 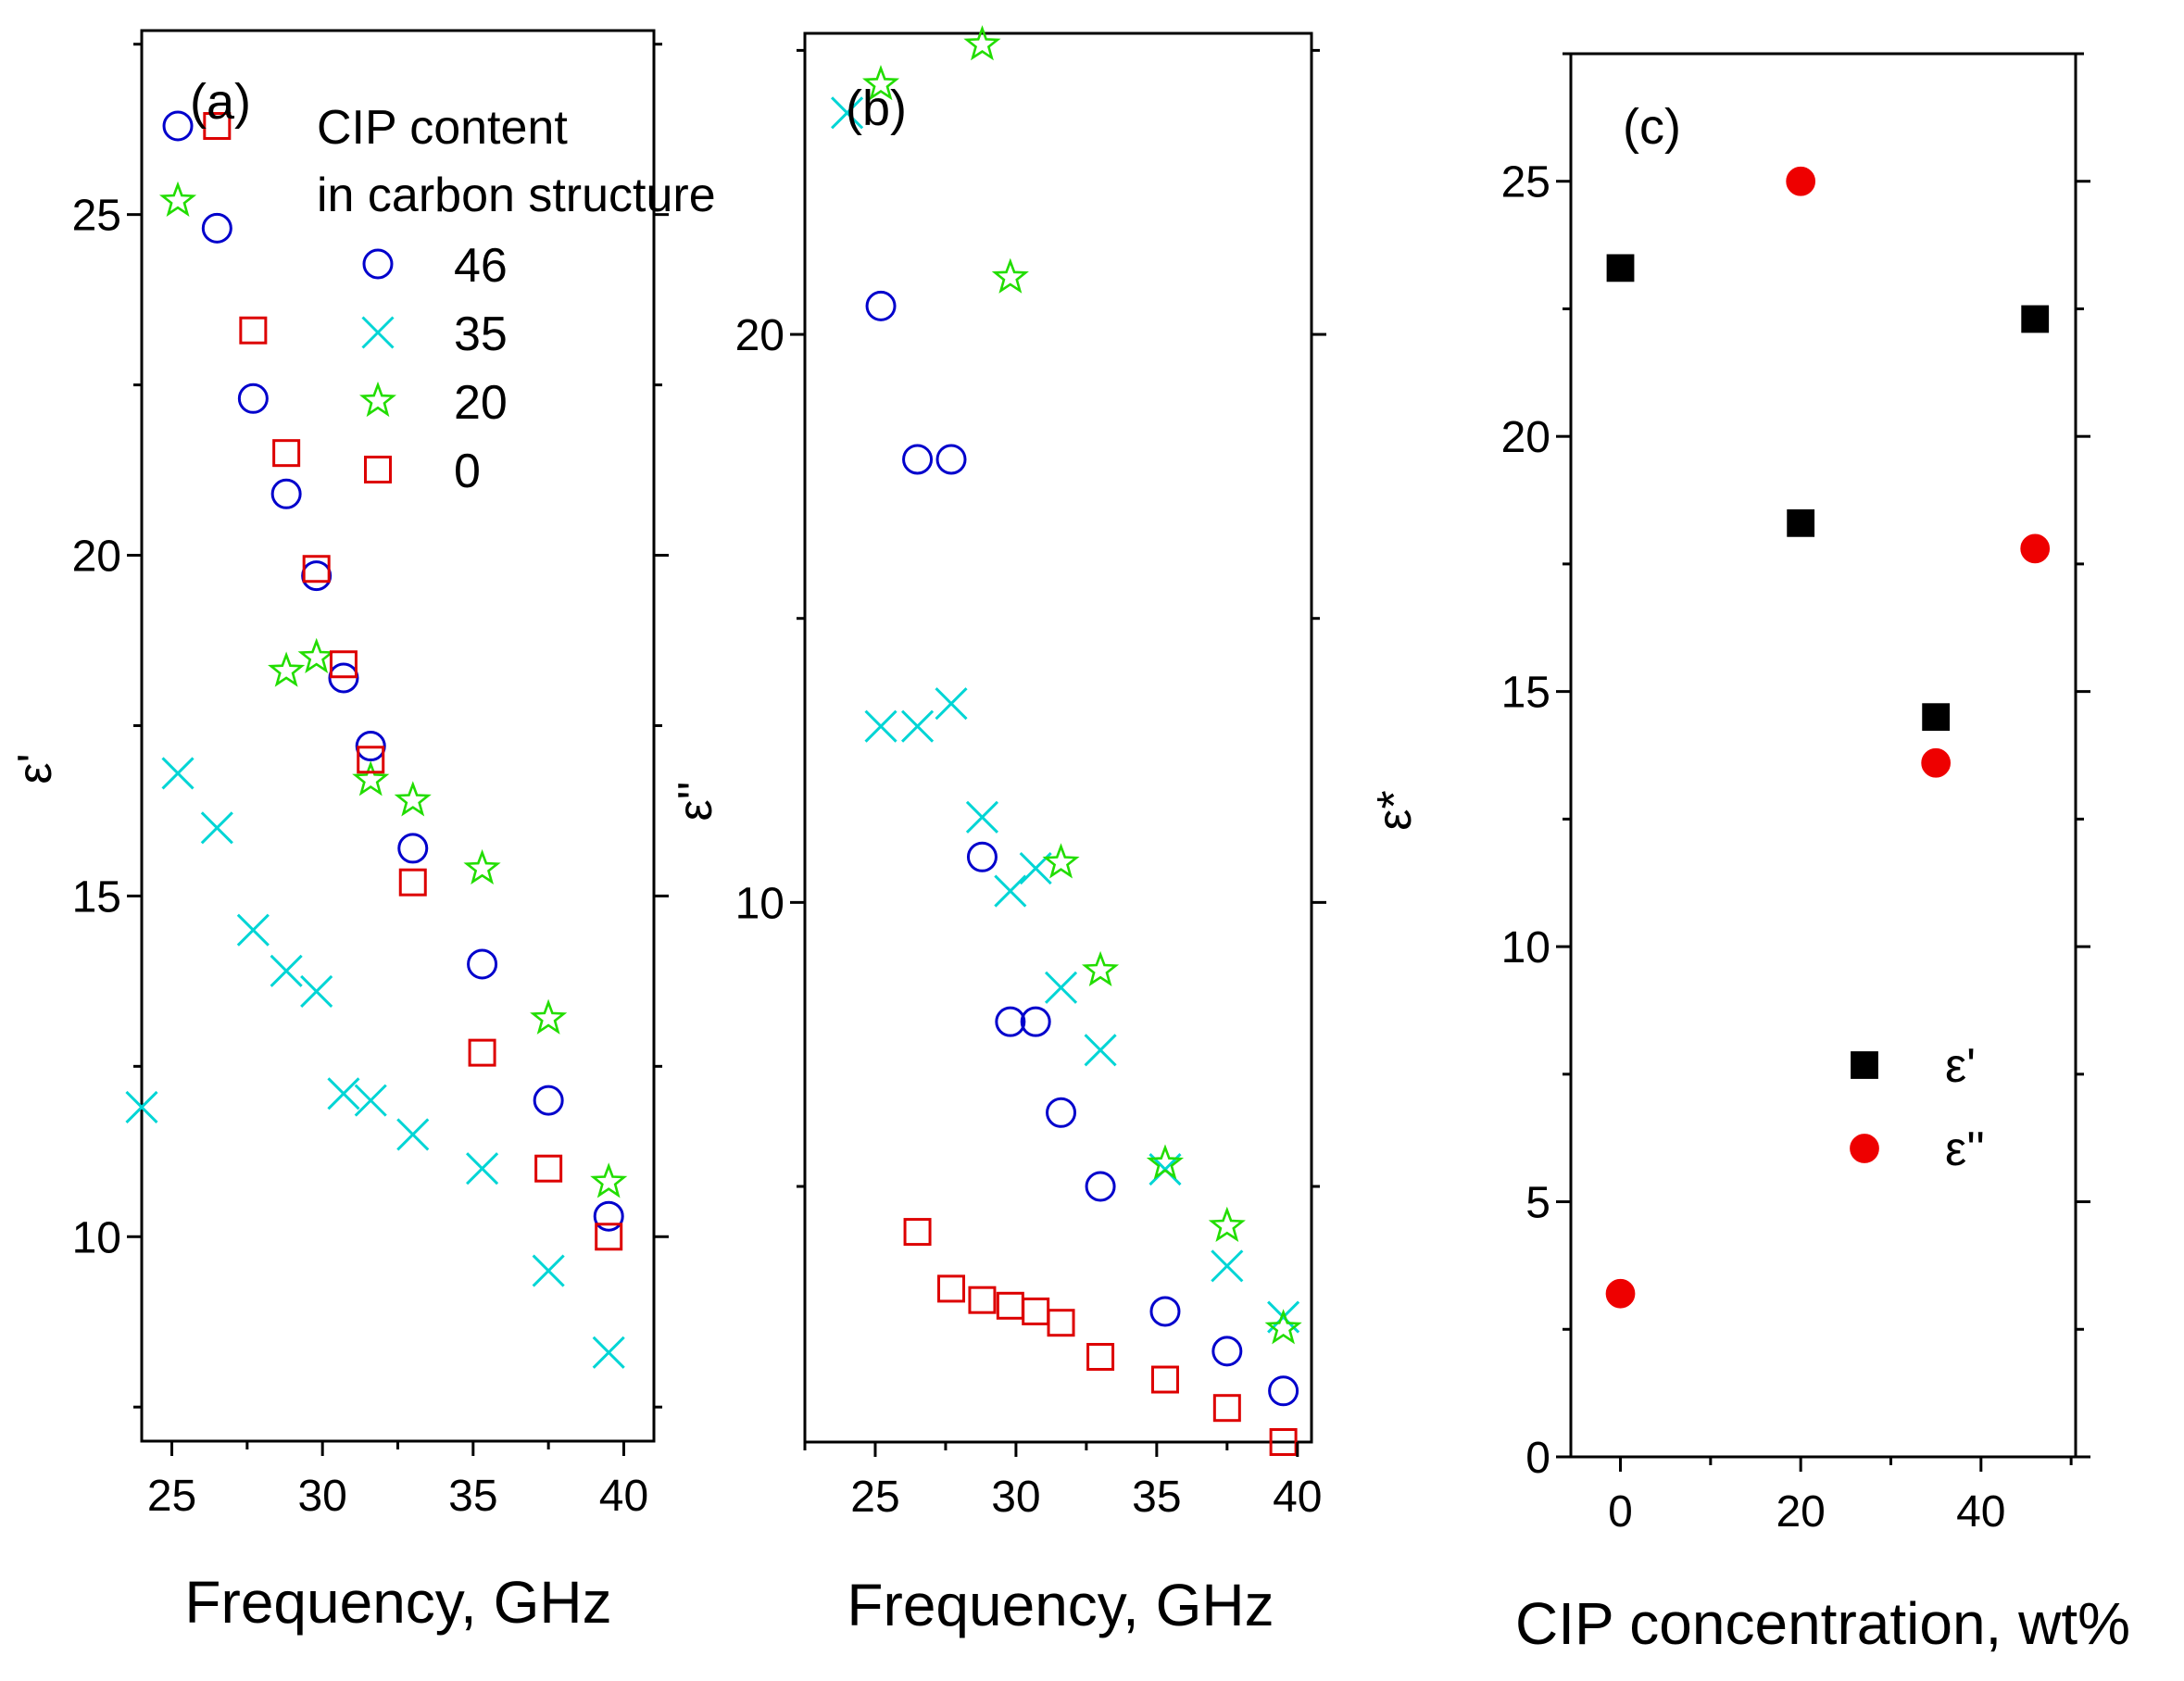 I want to click on x-axis-label-b: Frequency, GHz, so click(x=1060, y=1605).